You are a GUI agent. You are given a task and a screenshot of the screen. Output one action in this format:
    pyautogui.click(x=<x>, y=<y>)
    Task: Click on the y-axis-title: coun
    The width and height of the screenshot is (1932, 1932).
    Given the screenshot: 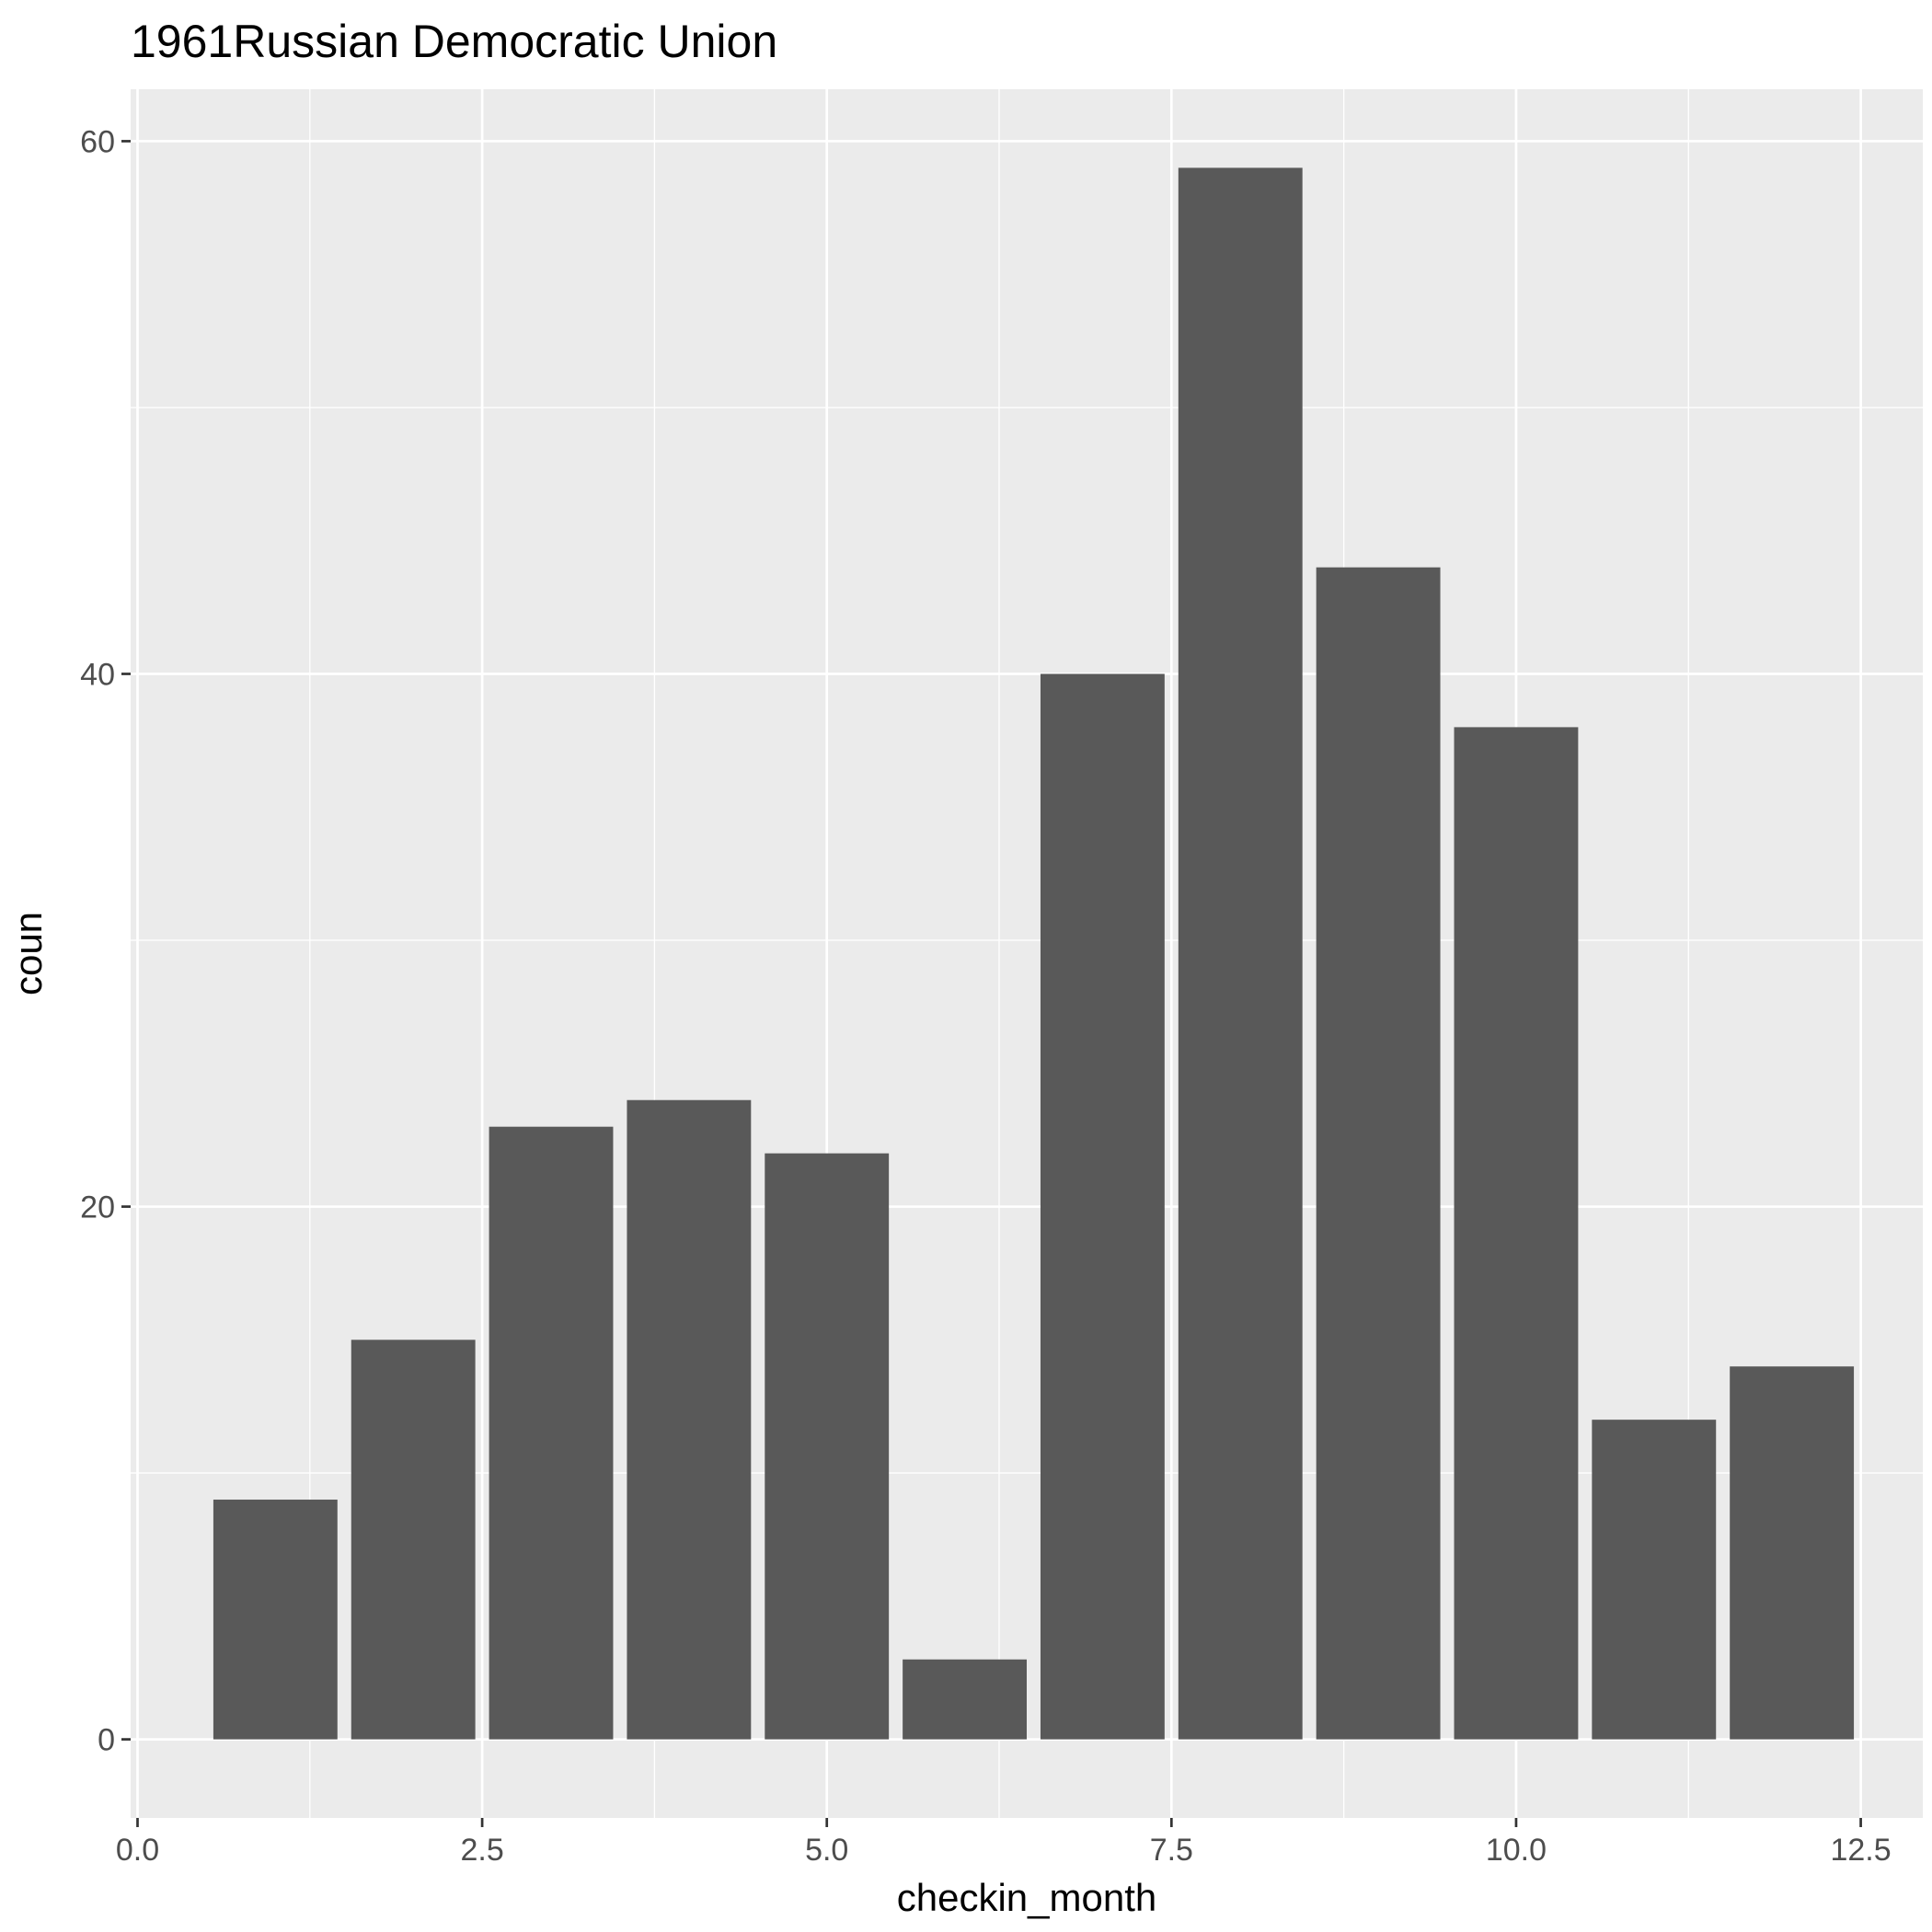 What is the action you would take?
    pyautogui.click(x=28, y=953)
    